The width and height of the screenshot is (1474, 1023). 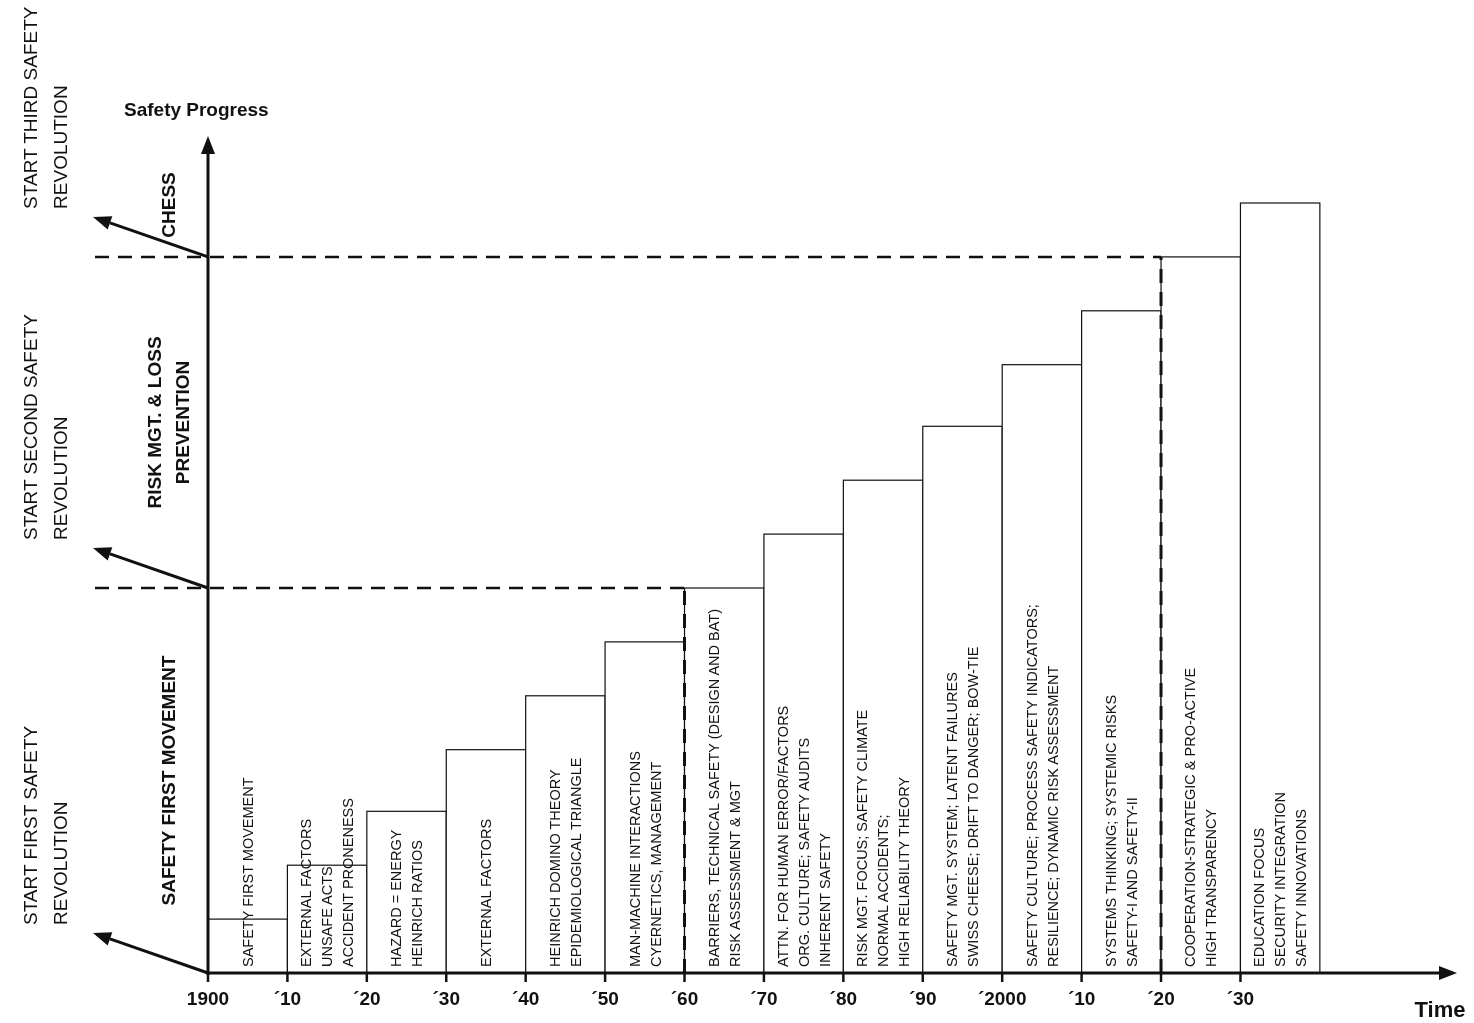 I want to click on annotation: COOPERATION-STRATEGIC & PRO-ACTIVE HIGH TRANSPARENCY, so click(x=1201, y=817).